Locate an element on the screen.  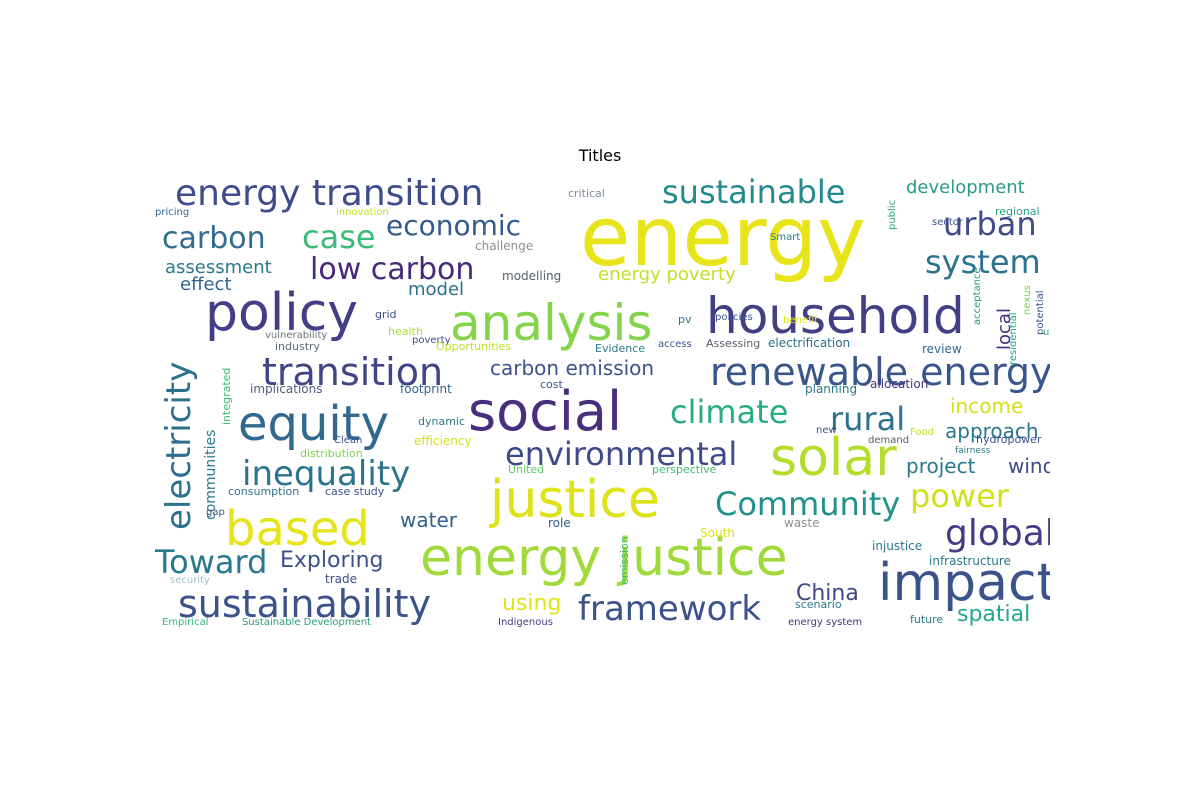
cloud-word: water is located at coordinates (429, 520).